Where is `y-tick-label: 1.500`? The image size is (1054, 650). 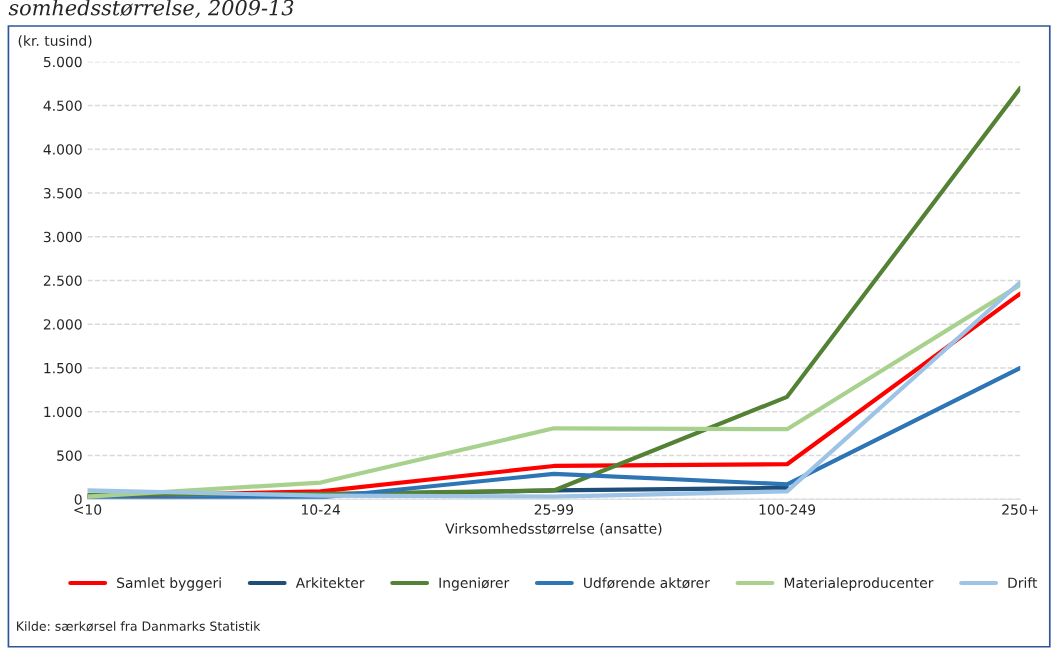 y-tick-label: 1.500 is located at coordinates (63, 368).